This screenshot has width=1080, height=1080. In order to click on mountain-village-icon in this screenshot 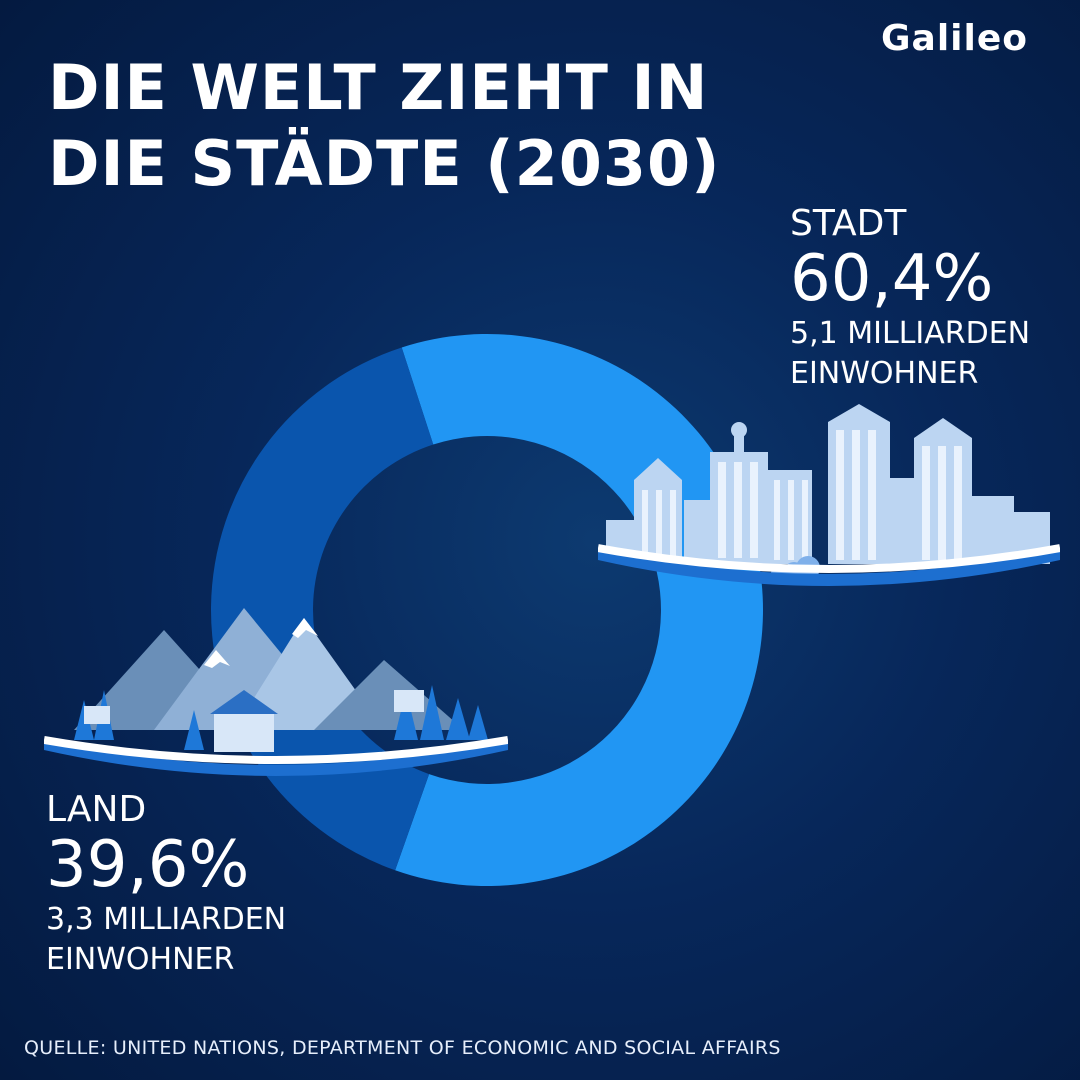, I will do `click(276, 692)`.